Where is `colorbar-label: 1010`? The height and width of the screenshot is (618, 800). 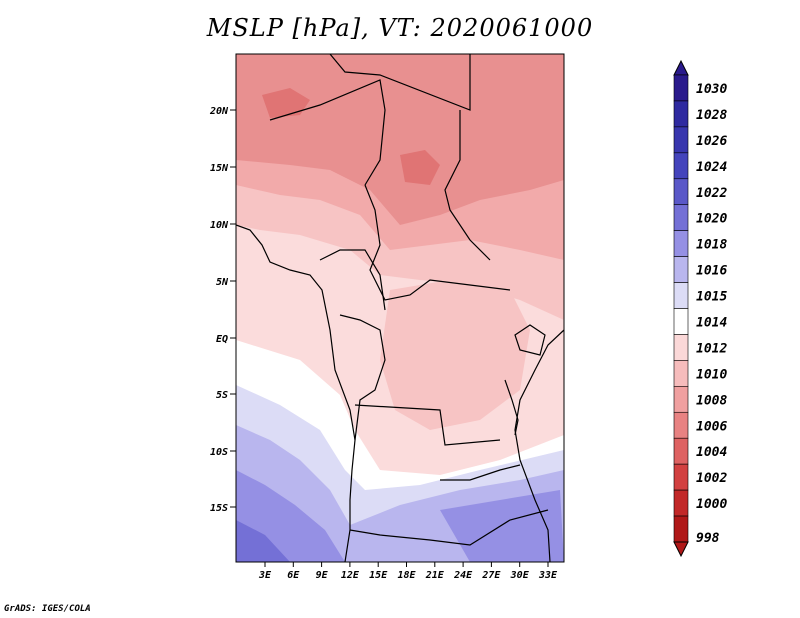
colorbar-label: 1010 is located at coordinates (711, 374).